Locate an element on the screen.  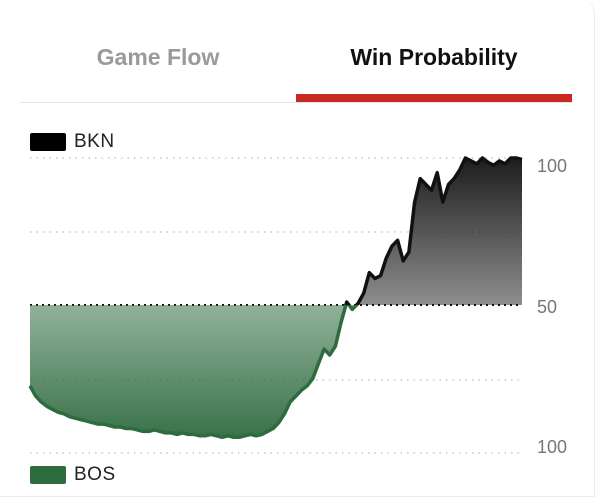
tab-win-probability: Win Probability is located at coordinates (434, 57).